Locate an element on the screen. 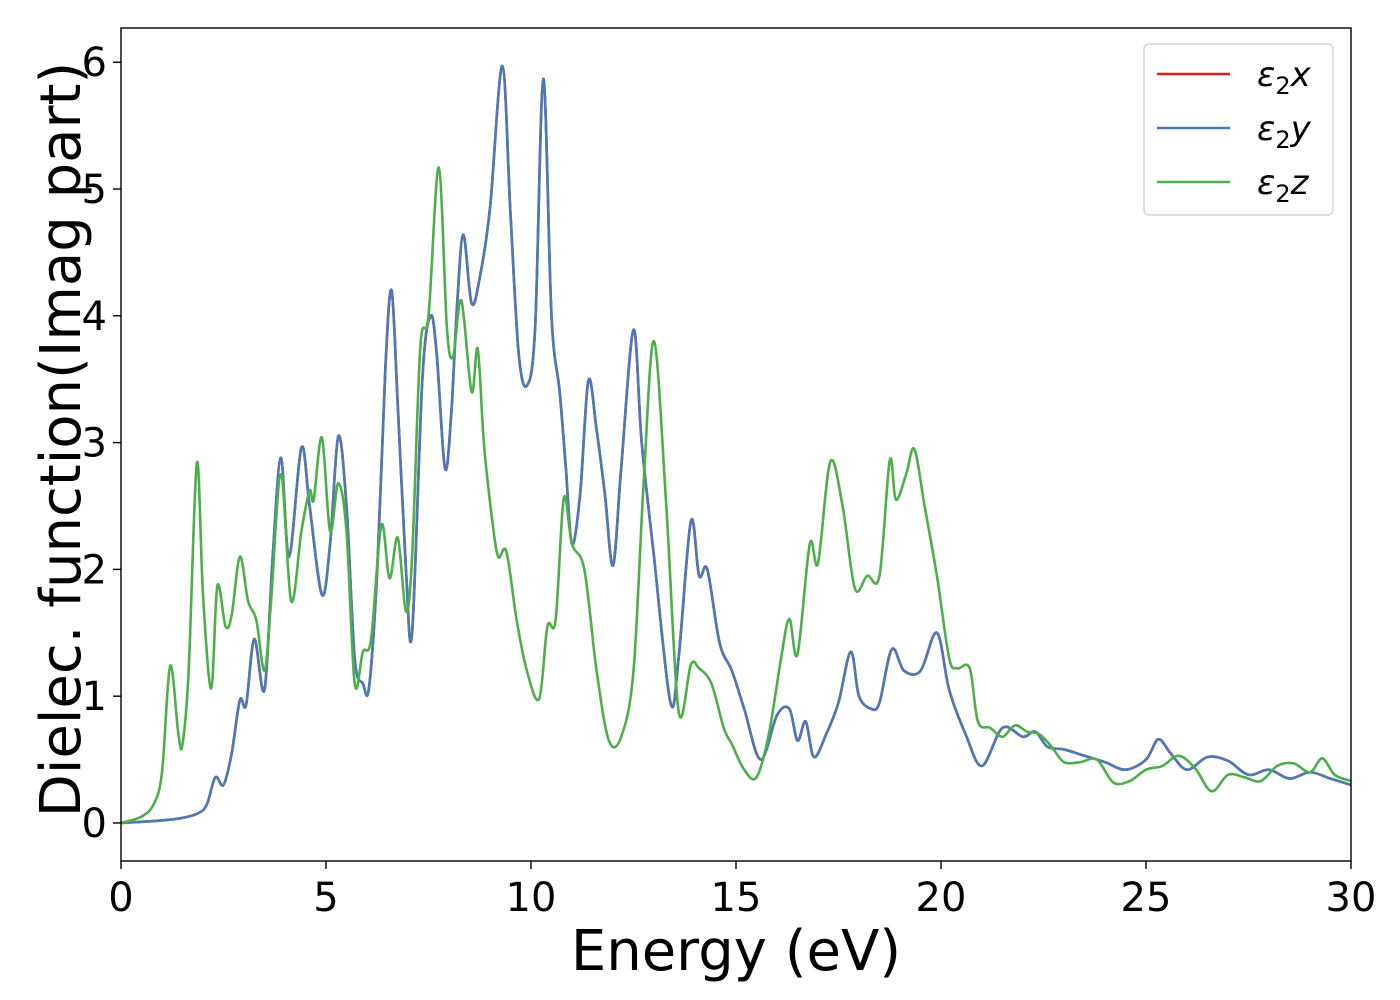 The width and height of the screenshot is (1400, 1000). x-tick-label: 20 is located at coordinates (941, 898).